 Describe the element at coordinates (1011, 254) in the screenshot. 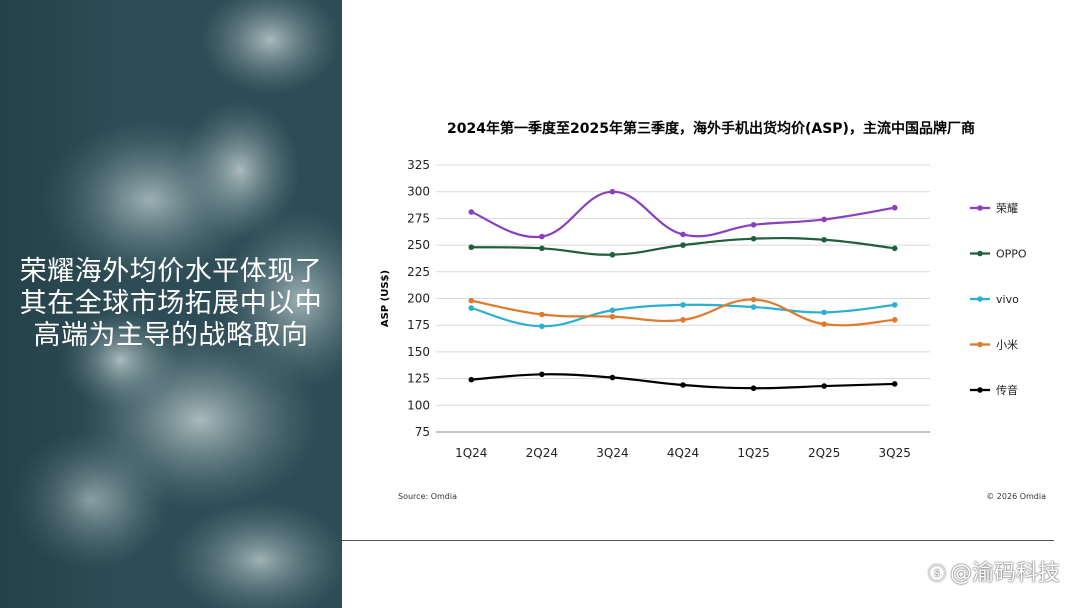

I see `legend-label: OPPO` at that location.